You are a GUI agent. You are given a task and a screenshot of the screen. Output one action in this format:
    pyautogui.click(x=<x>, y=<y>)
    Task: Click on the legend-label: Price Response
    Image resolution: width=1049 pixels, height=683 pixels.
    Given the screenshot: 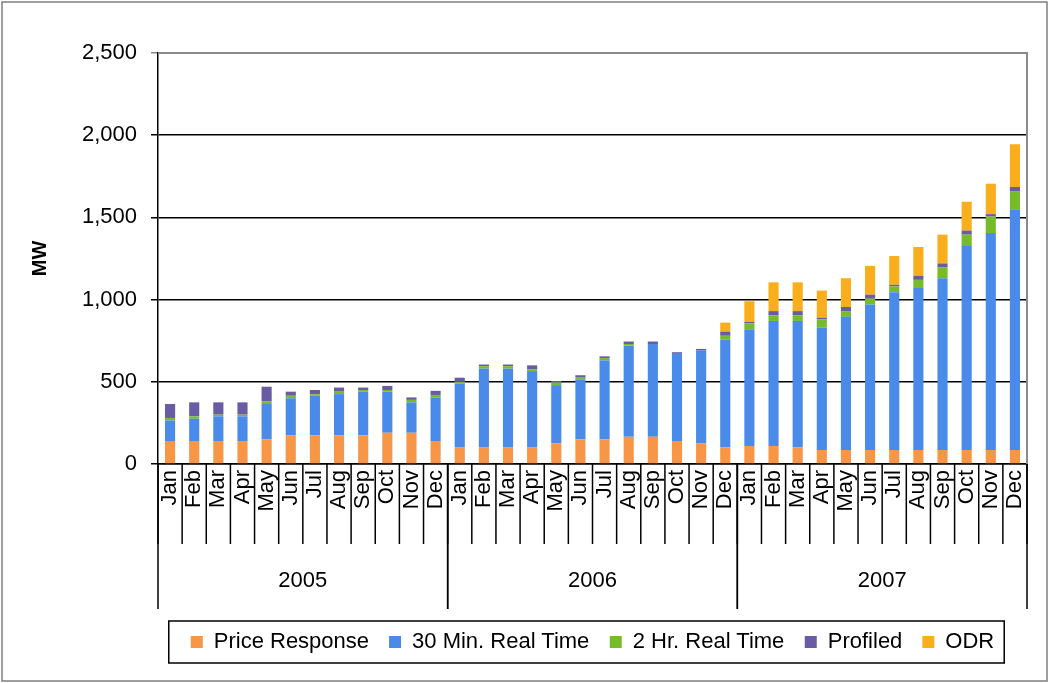 What is the action you would take?
    pyautogui.click(x=291, y=641)
    